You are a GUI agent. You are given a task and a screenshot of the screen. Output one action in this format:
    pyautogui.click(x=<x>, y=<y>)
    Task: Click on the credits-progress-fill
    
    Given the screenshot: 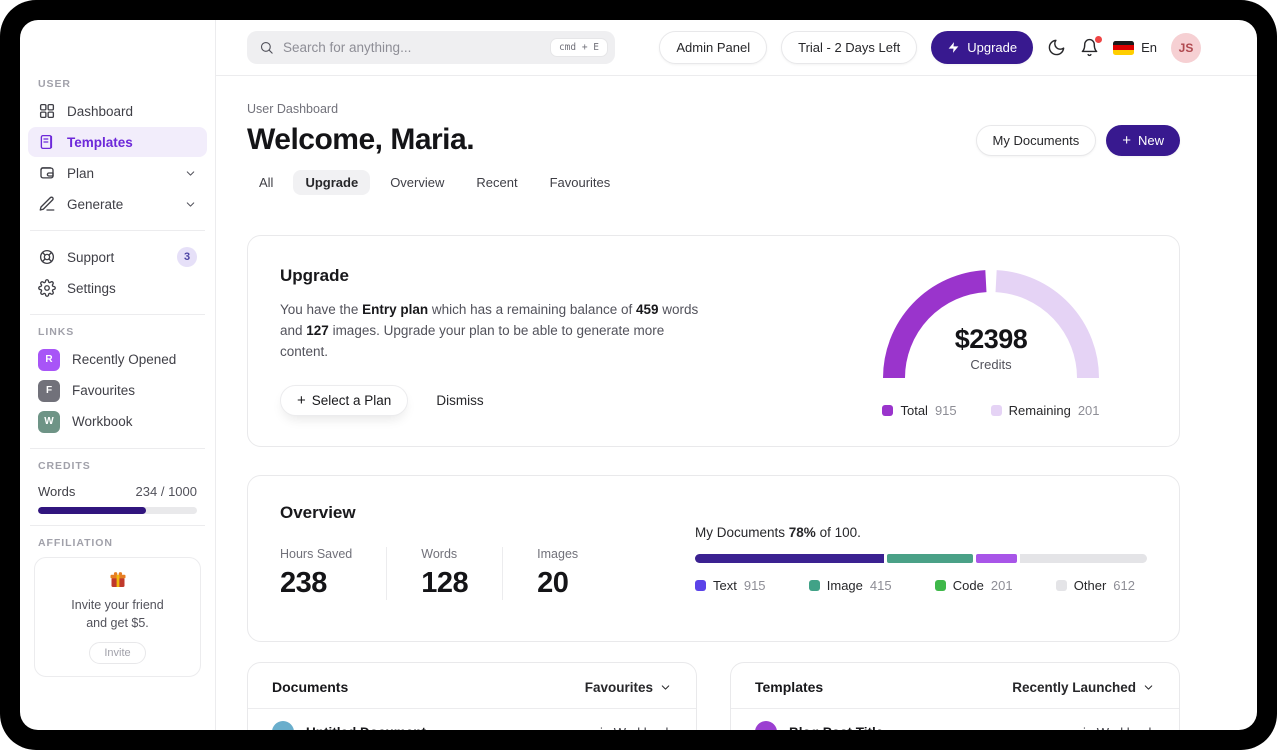 What is the action you would take?
    pyautogui.click(x=92, y=510)
    